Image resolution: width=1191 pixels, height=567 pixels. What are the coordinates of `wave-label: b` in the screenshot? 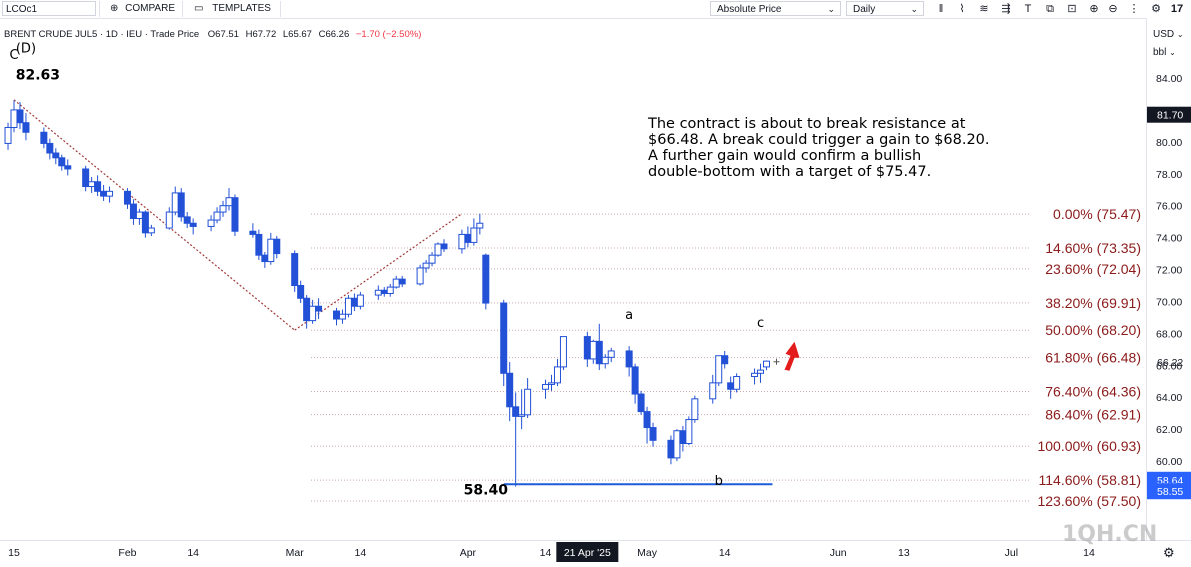 It's located at (719, 481).